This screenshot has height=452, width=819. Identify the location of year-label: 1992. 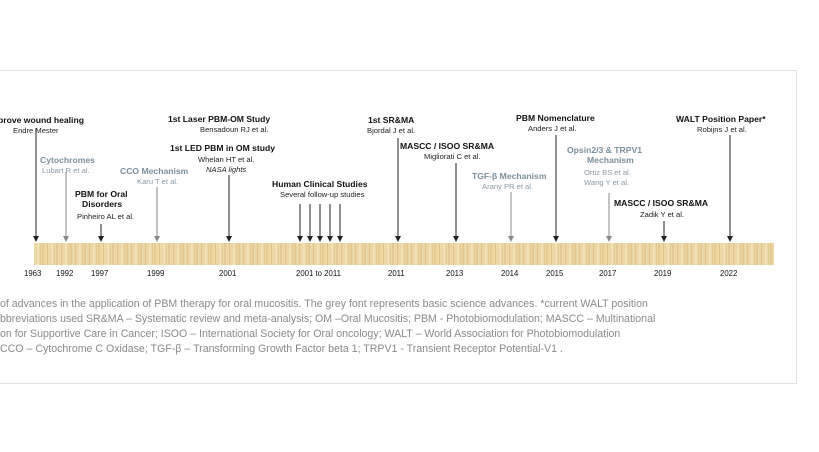
(64, 273).